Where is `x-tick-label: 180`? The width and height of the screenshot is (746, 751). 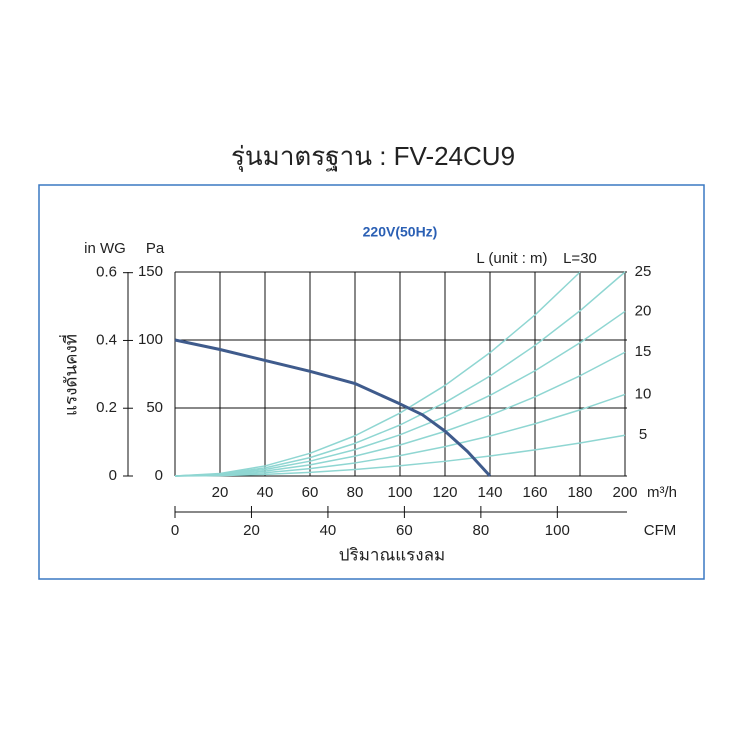 x-tick-label: 180 is located at coordinates (579, 492).